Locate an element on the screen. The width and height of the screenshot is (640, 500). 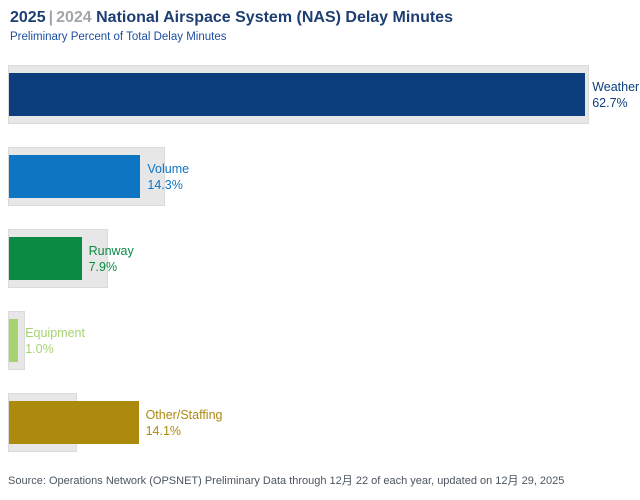
percent-label: 62.7% is located at coordinates (610, 102).